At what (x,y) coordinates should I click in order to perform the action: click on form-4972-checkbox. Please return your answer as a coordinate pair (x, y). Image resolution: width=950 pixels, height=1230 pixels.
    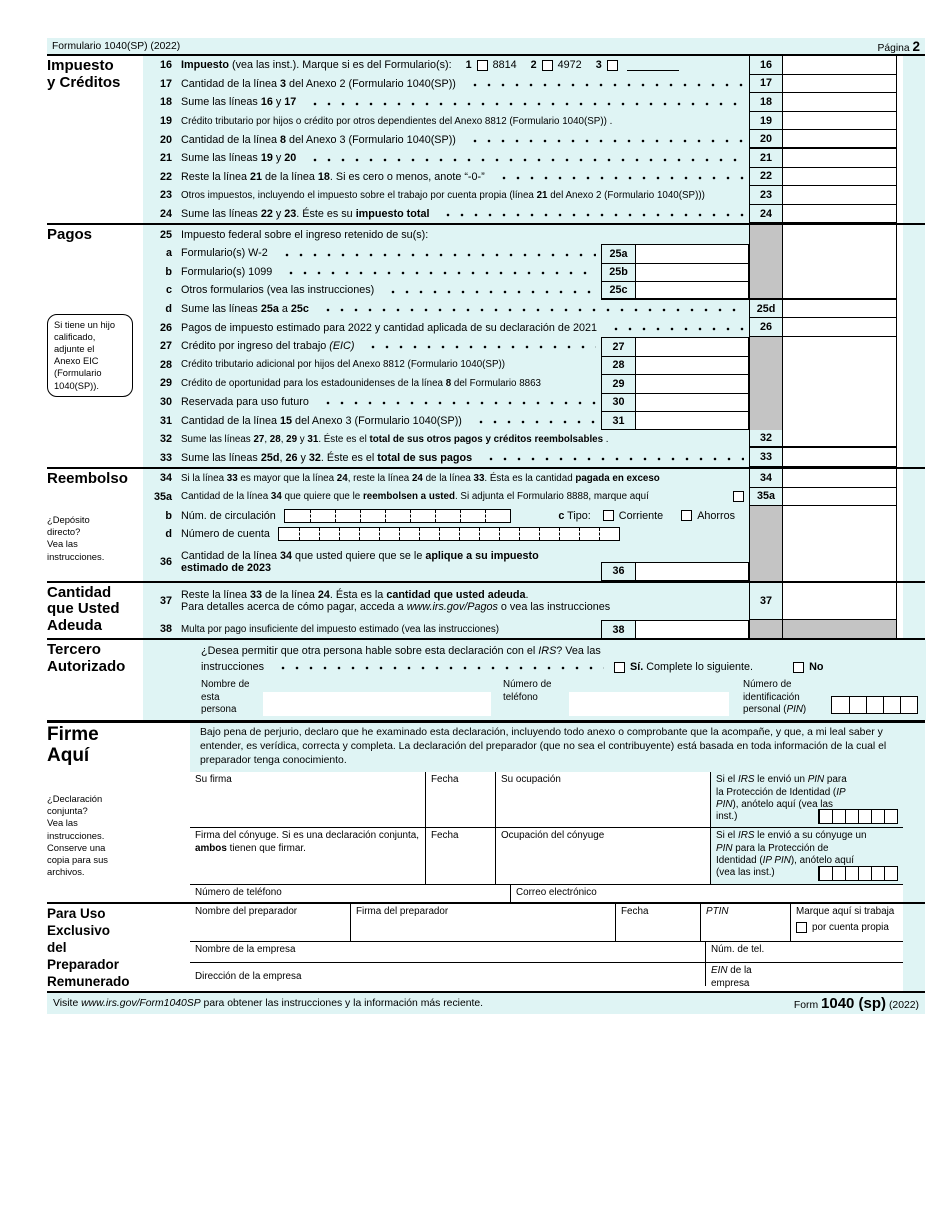
    Looking at the image, I should click on (547, 65).